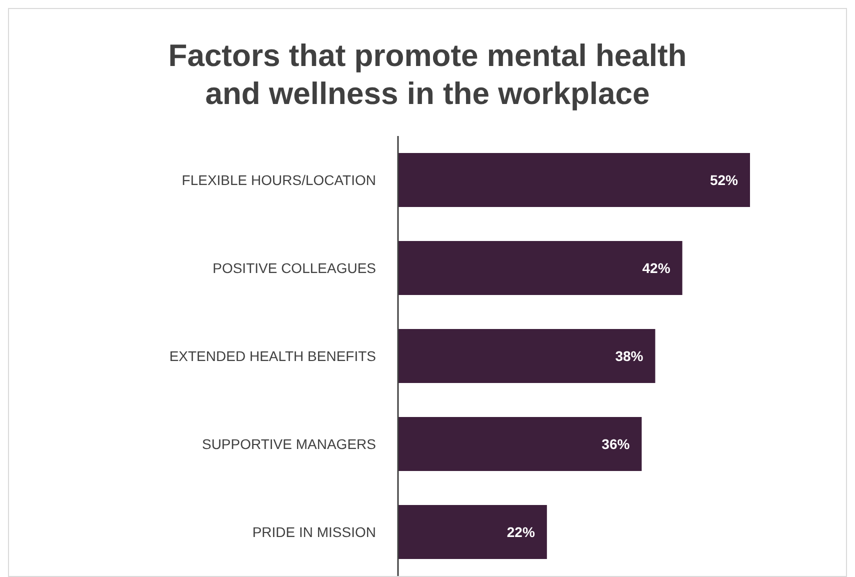 This screenshot has height=577, width=855. Describe the element at coordinates (656, 268) in the screenshot. I see `data-label: 42%` at that location.